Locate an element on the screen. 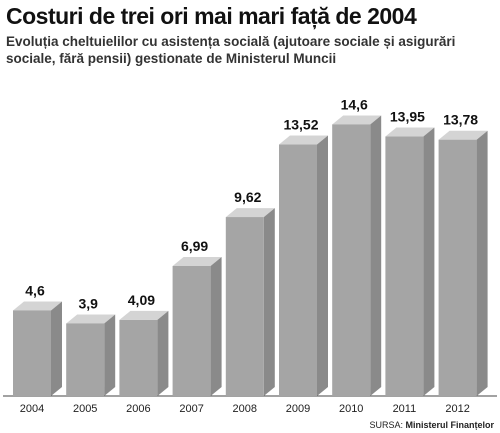  bar-side-2006 is located at coordinates (163, 353).